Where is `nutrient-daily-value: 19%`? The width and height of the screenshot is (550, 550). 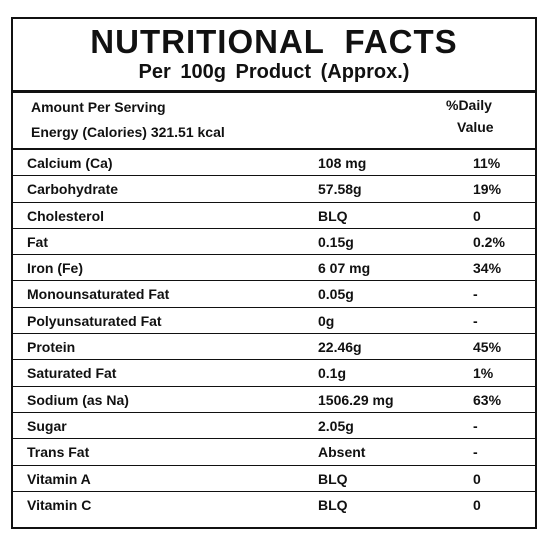
nutrient-daily-value: 19% is located at coordinates (487, 189).